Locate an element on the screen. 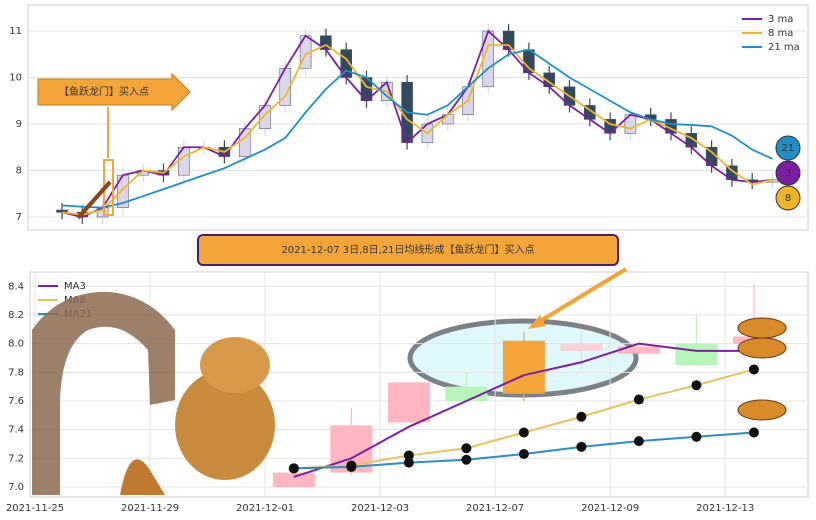 This screenshot has width=816, height=520. y-tick-label: 11 is located at coordinates (15, 31).